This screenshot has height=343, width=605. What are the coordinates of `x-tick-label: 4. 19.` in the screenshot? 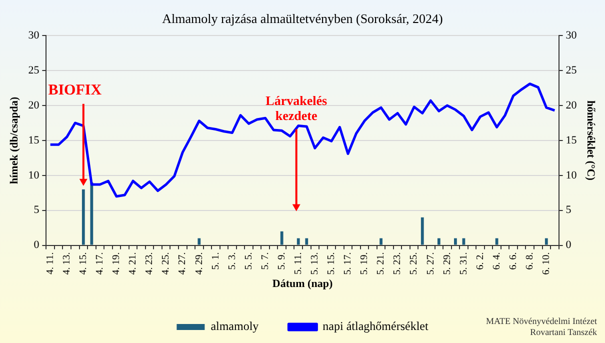 It's located at (116, 263).